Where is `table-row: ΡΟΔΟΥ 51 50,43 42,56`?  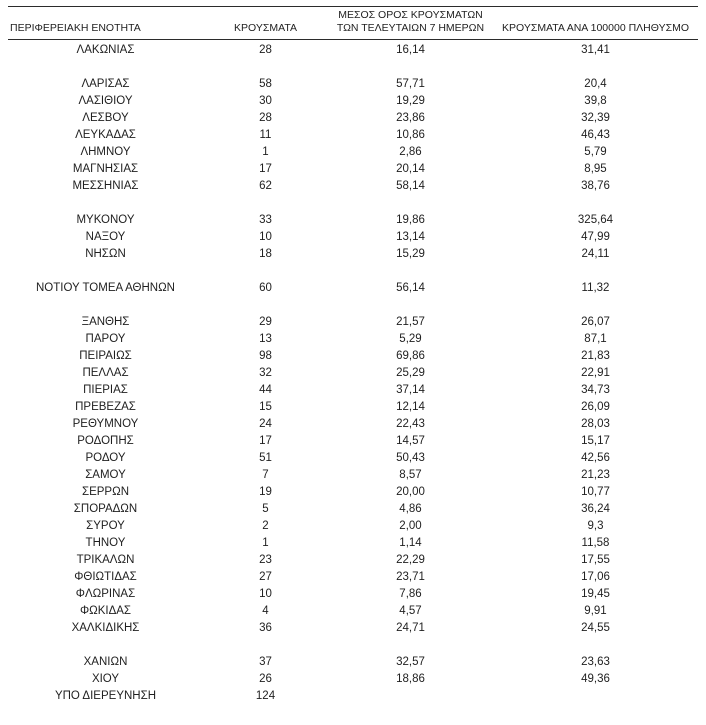
table-row: ΡΟΔΟΥ 51 50,43 42,56 is located at coordinates (353, 458).